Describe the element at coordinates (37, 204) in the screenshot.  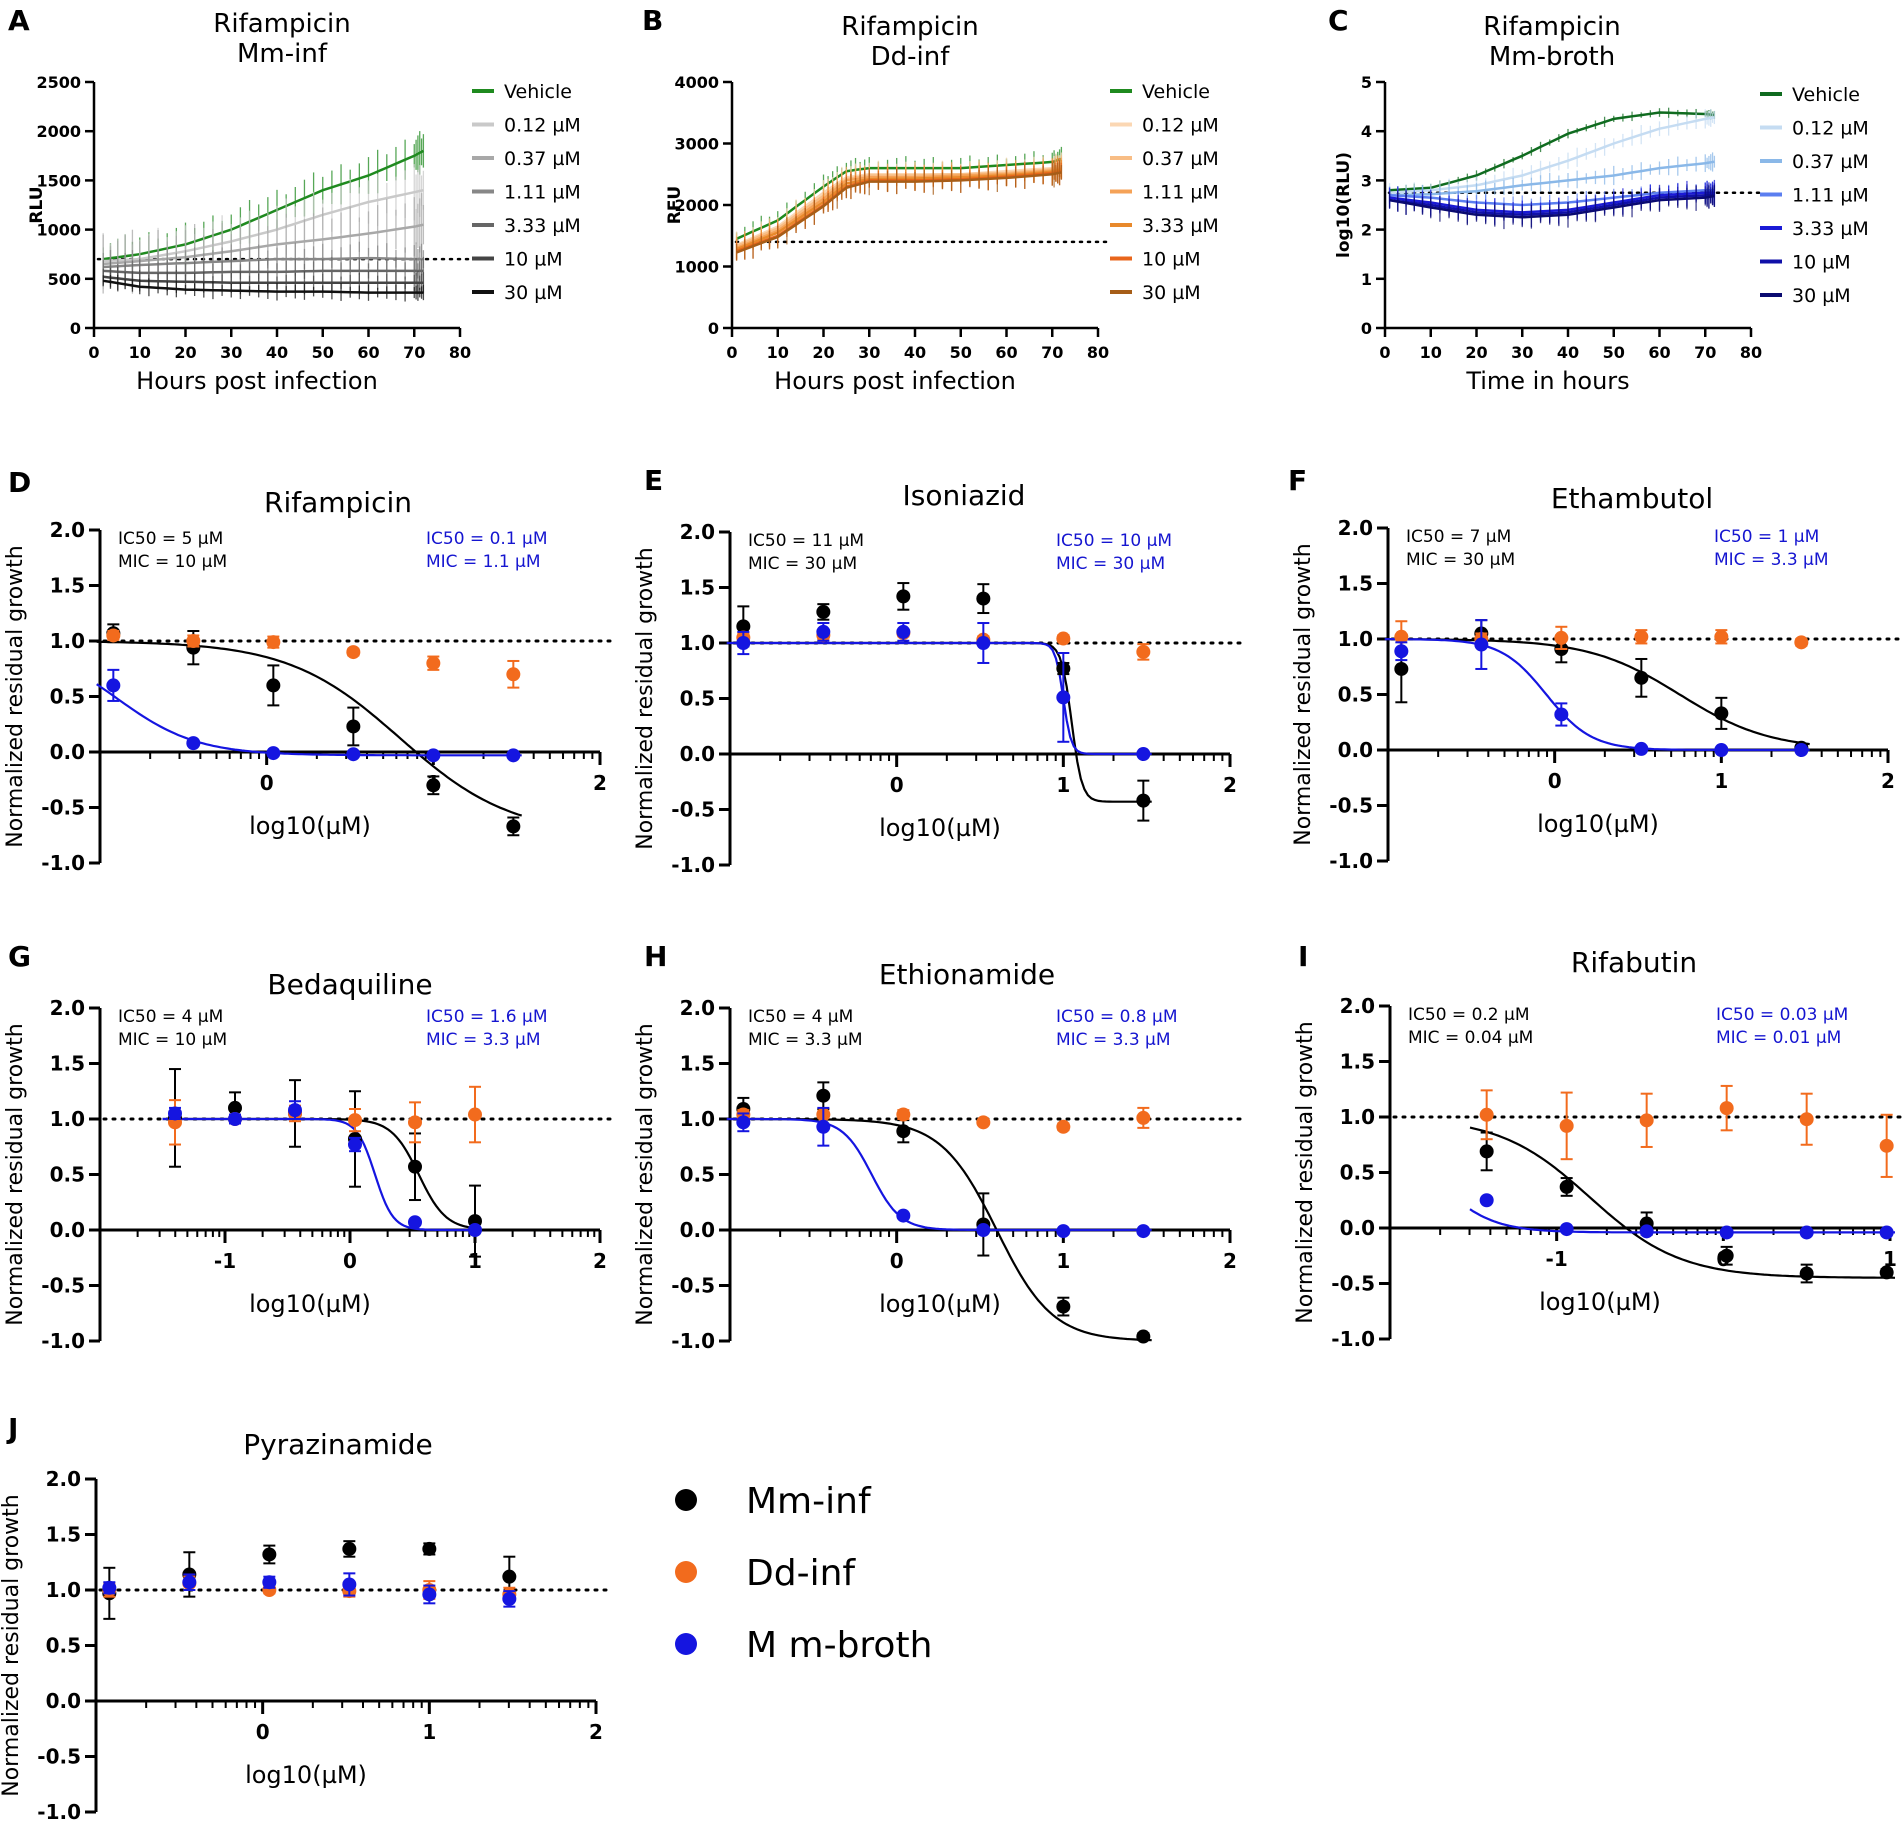
I see `y-axis-label: RLU` at that location.